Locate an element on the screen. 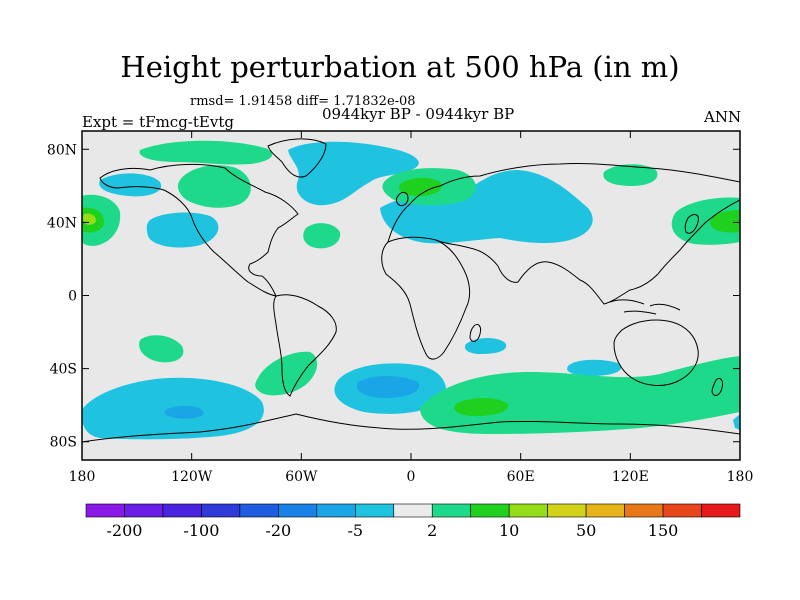  contour-positive-patagonia is located at coordinates (286, 373).